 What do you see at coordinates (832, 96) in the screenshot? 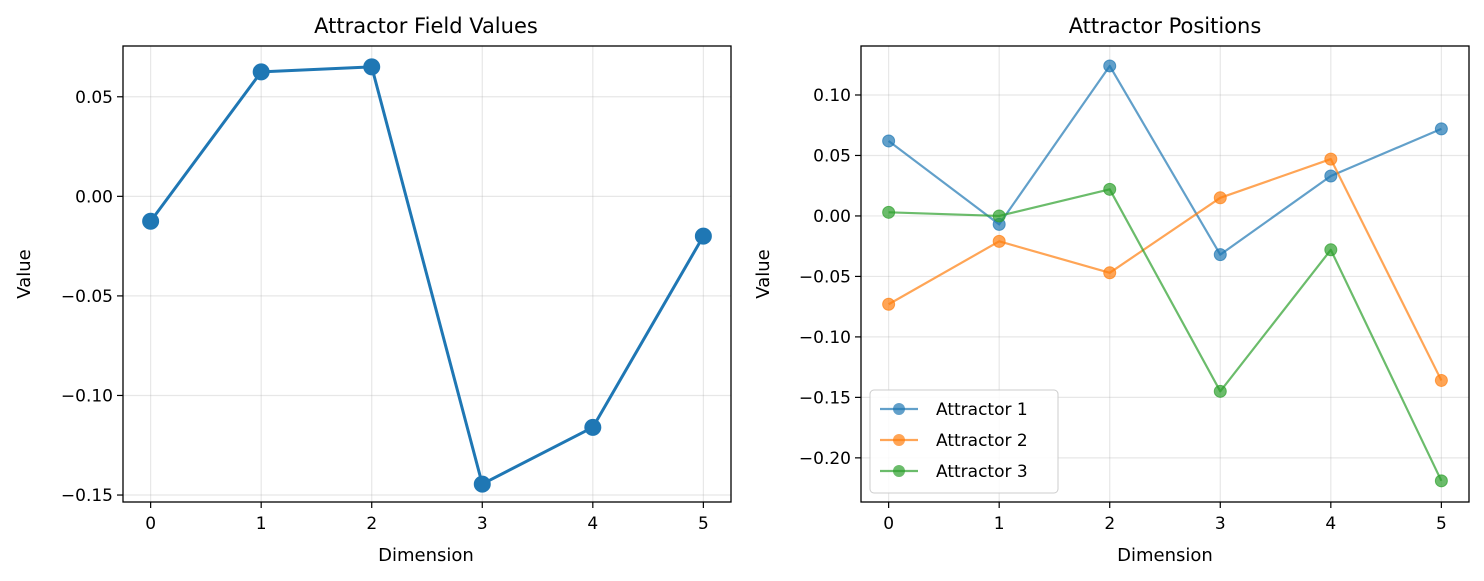
I see `y-tick-label: 0.10` at bounding box center [832, 96].